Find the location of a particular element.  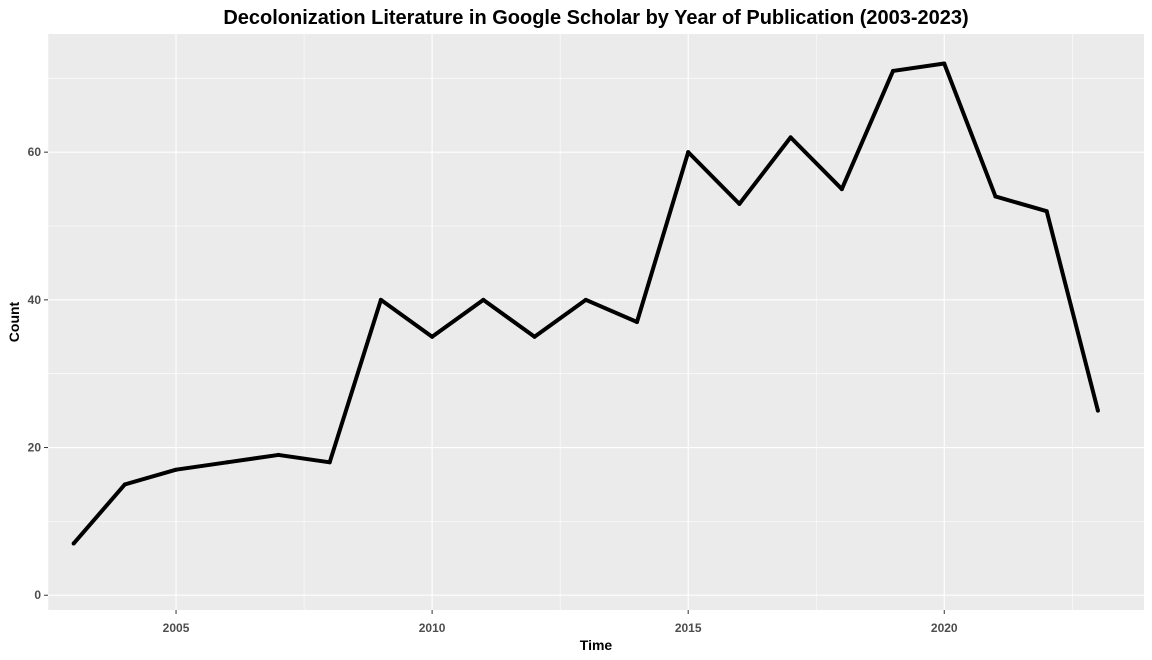

y-tick-label: 60 is located at coordinates (35, 152).